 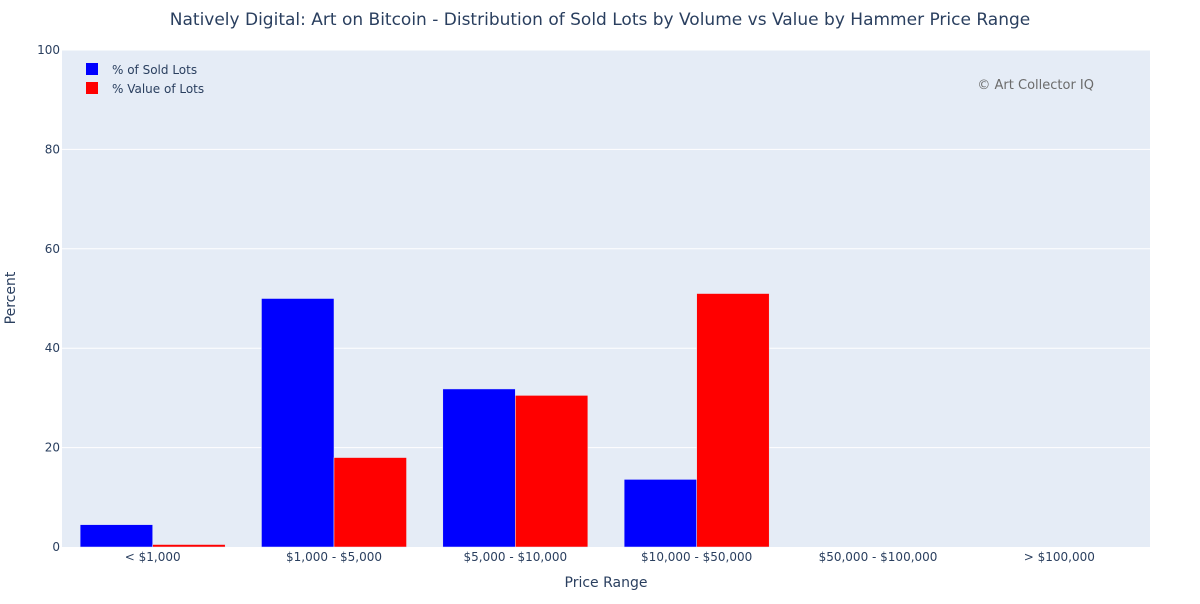 I want to click on x-tick-label: < $1,000, so click(x=153, y=557).